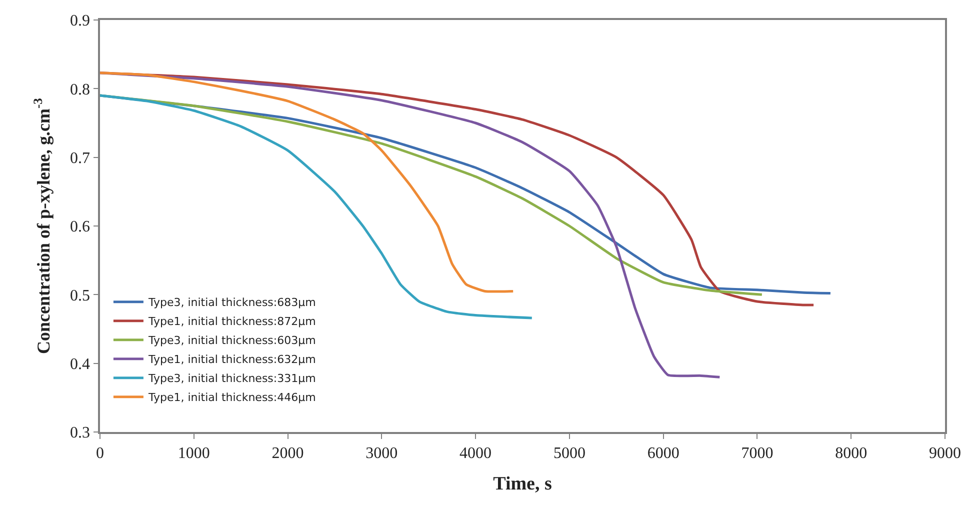  I want to click on x-tick-label: 7000, so click(757, 453).